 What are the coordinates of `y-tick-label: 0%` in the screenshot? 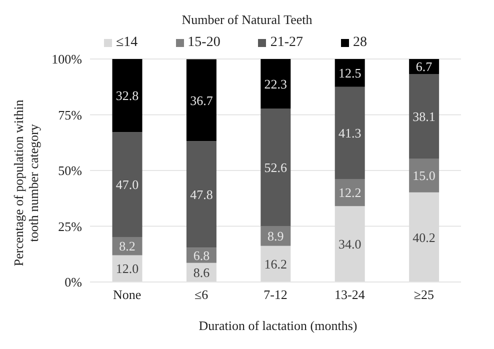 It's located at (73, 282).